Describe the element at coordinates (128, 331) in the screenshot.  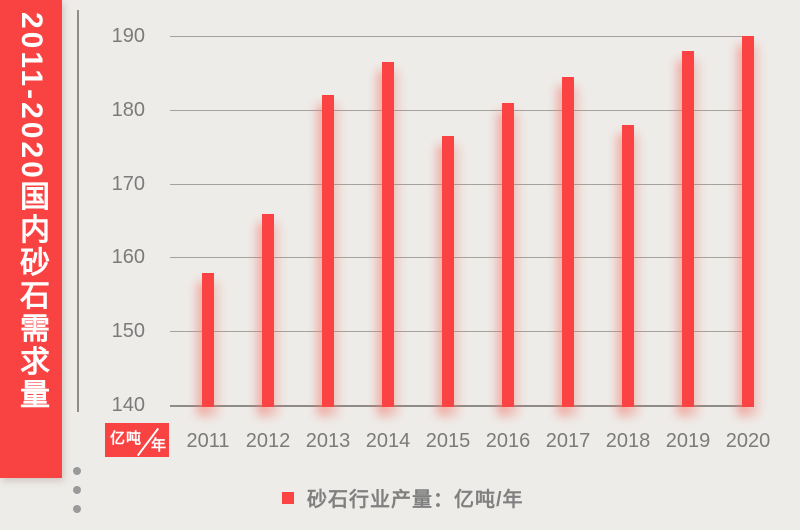
I see `y-axis-label-150: 150` at that location.